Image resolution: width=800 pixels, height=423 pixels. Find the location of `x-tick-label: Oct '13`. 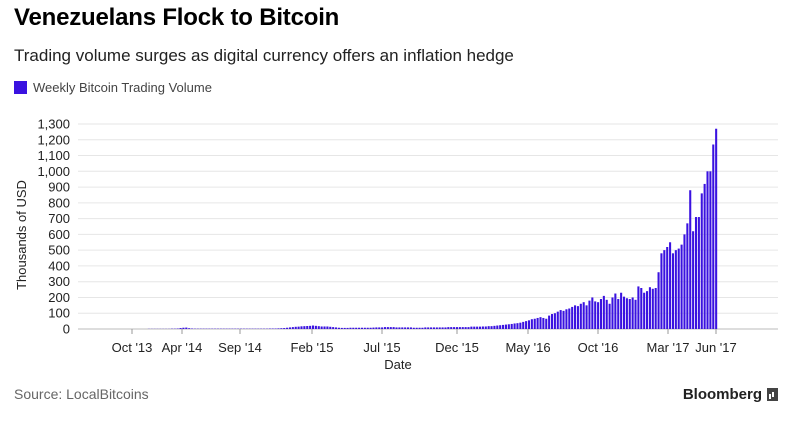

x-tick-label: Oct '13 is located at coordinates (132, 347).